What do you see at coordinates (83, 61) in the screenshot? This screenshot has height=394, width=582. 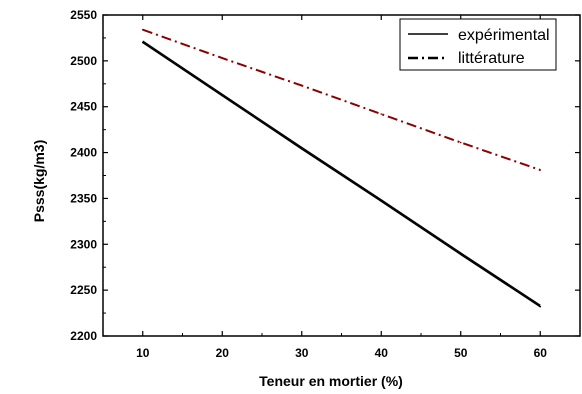 I see `y-tick-label: 2500` at bounding box center [83, 61].